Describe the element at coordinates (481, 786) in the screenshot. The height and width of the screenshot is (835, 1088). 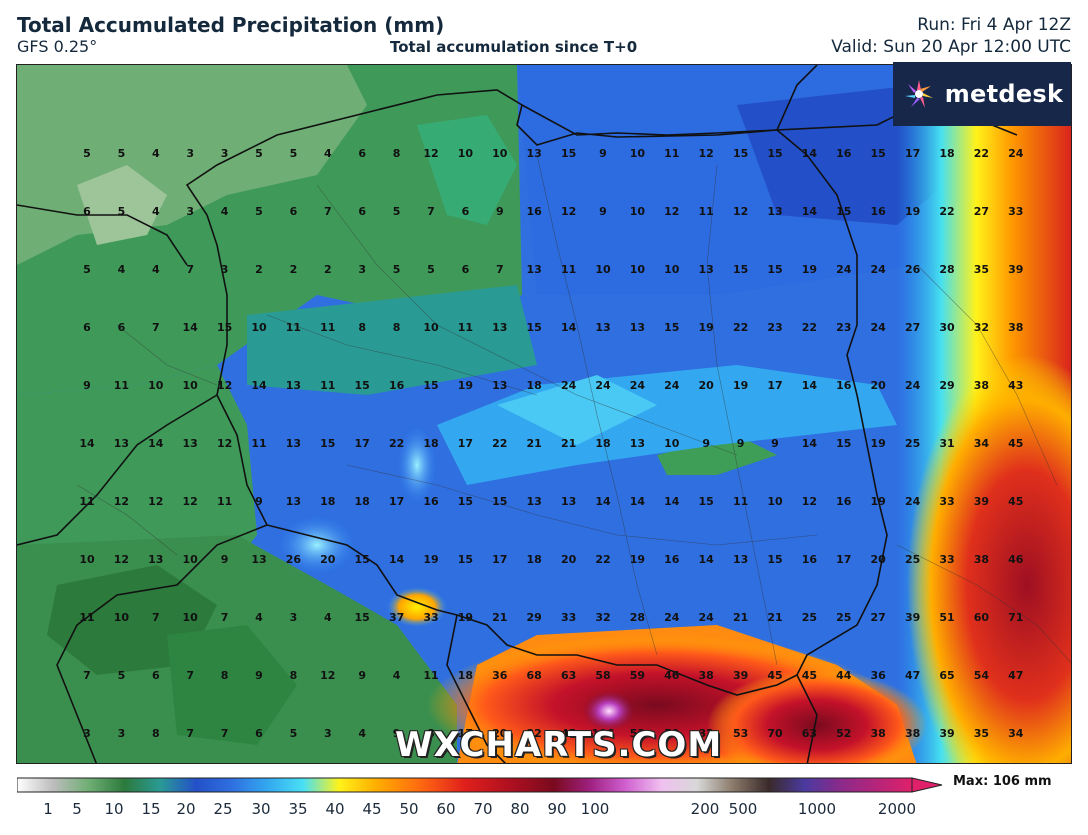
I see `colorbar` at that location.